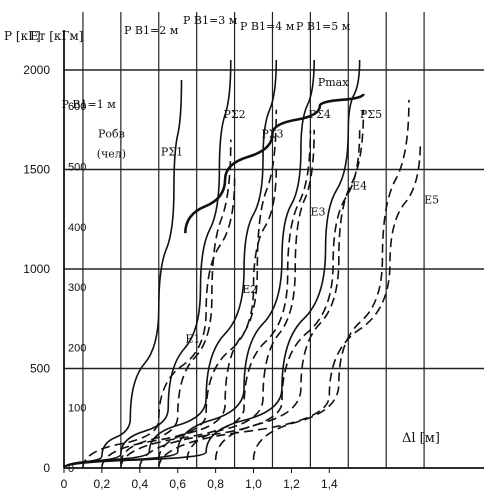 The height and width of the screenshot is (500, 492). I want to click on e-axis-label: Eт [кГм], so click(56, 36).